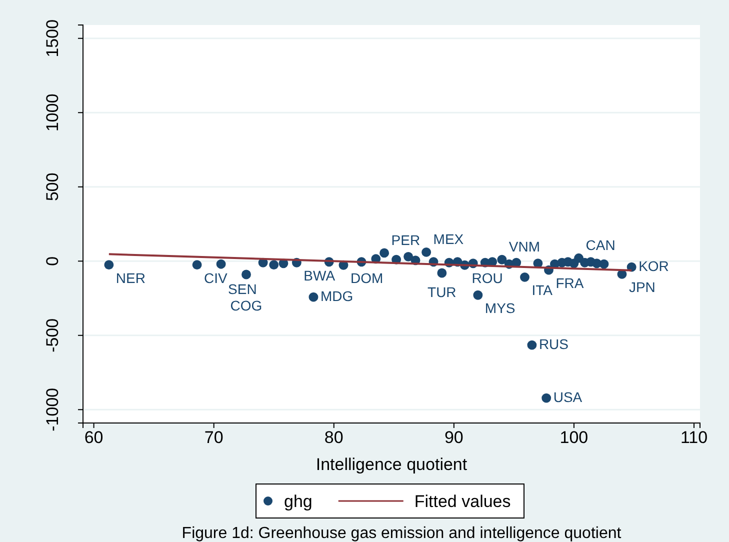 This screenshot has width=729, height=542. Describe the element at coordinates (653, 266) in the screenshot. I see `data-label: KOR` at that location.